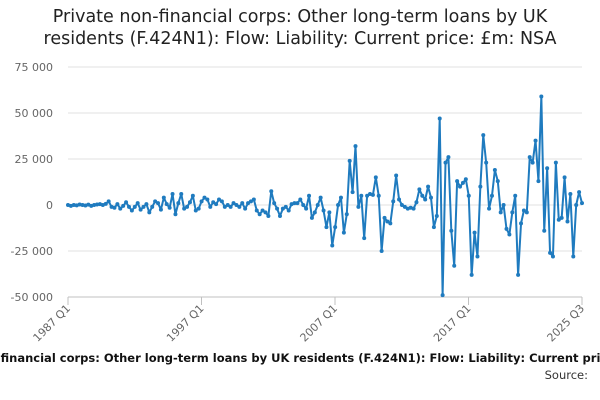 This screenshot has width=600, height=400. Describe the element at coordinates (34, 113) in the screenshot. I see `y-tick-label: 50 000` at that location.